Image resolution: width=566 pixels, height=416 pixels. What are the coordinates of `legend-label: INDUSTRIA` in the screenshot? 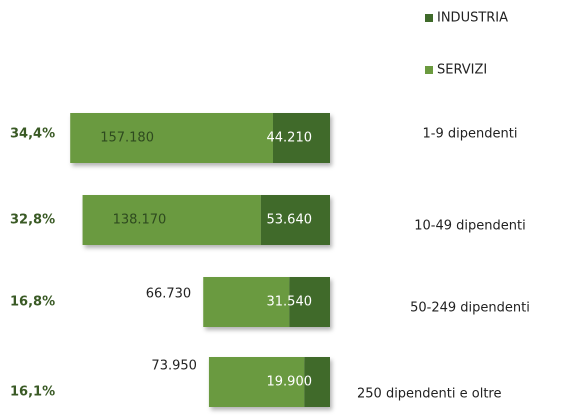 It's located at (472, 18).